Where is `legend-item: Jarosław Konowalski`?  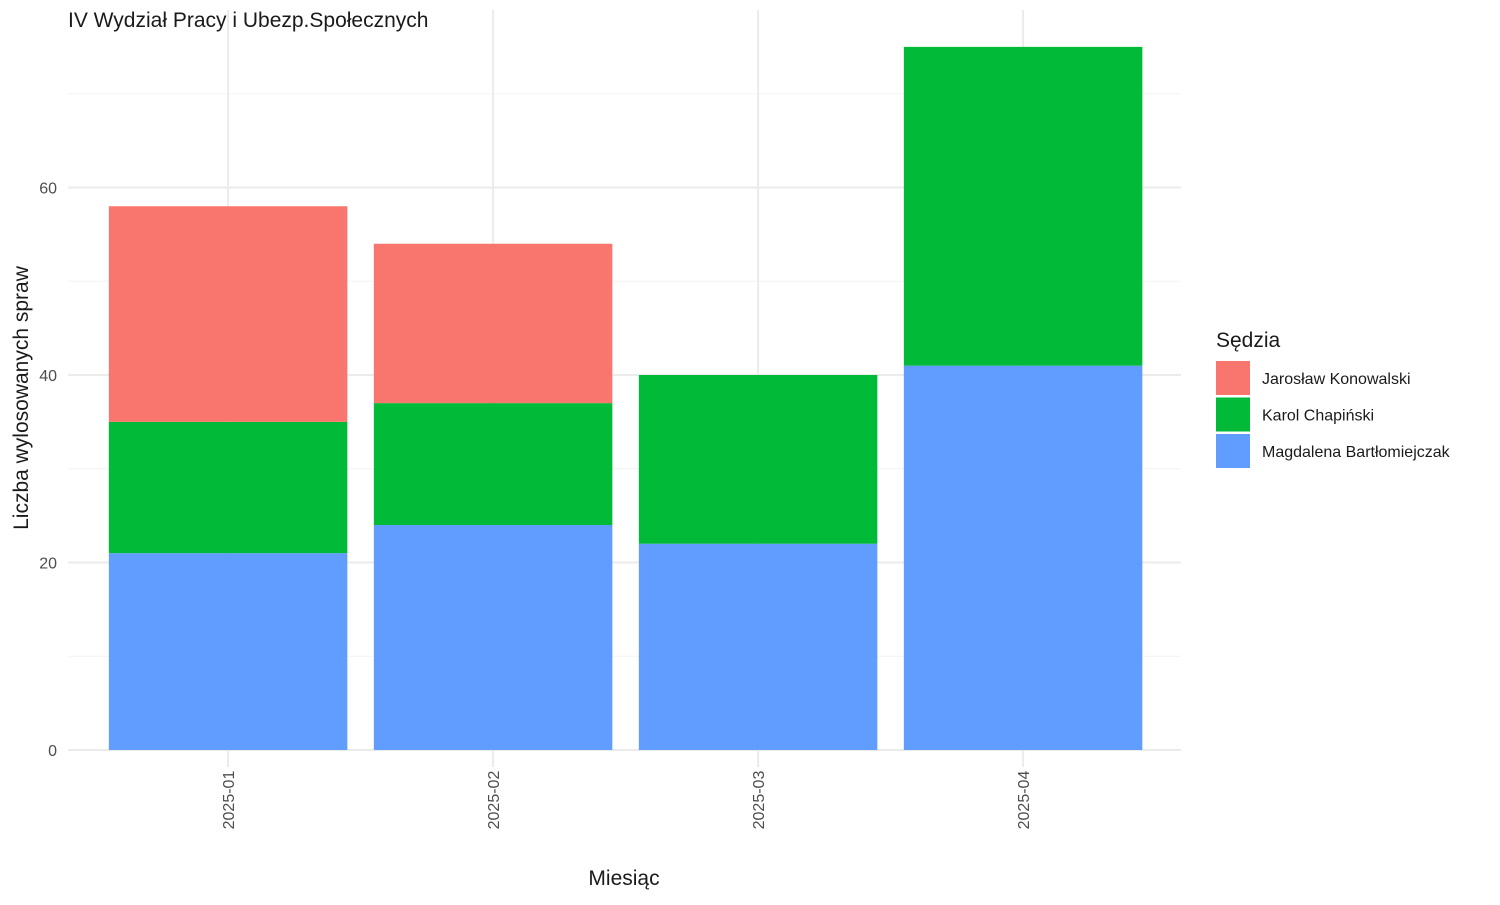
legend-item: Jarosław Konowalski is located at coordinates (1313, 378).